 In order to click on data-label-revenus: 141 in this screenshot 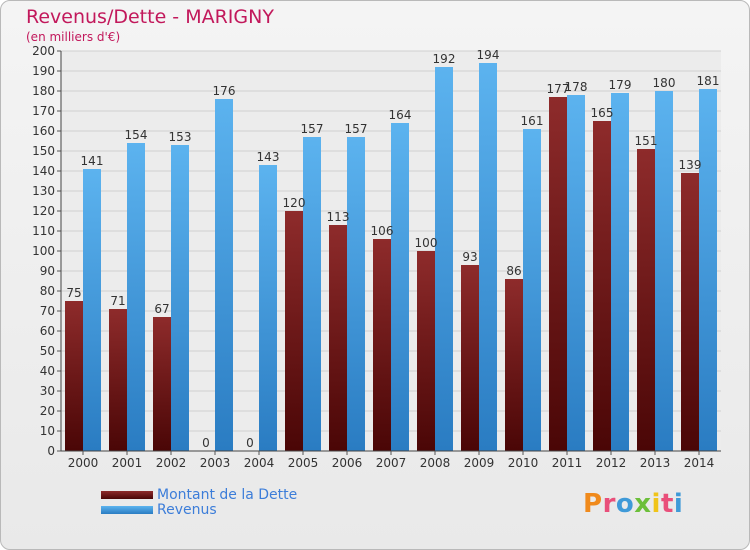, I will do `click(92, 161)`.